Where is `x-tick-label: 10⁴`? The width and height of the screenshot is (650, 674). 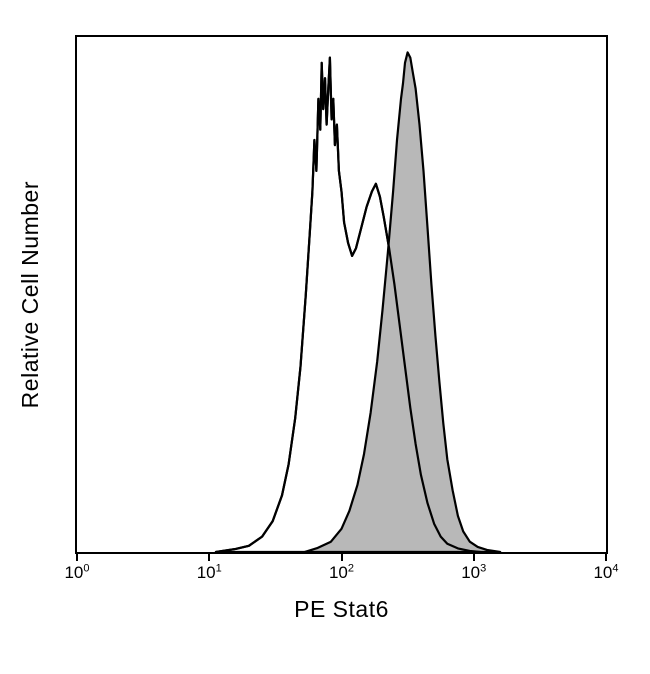
x-tick-label: 10⁴ is located at coordinates (606, 572).